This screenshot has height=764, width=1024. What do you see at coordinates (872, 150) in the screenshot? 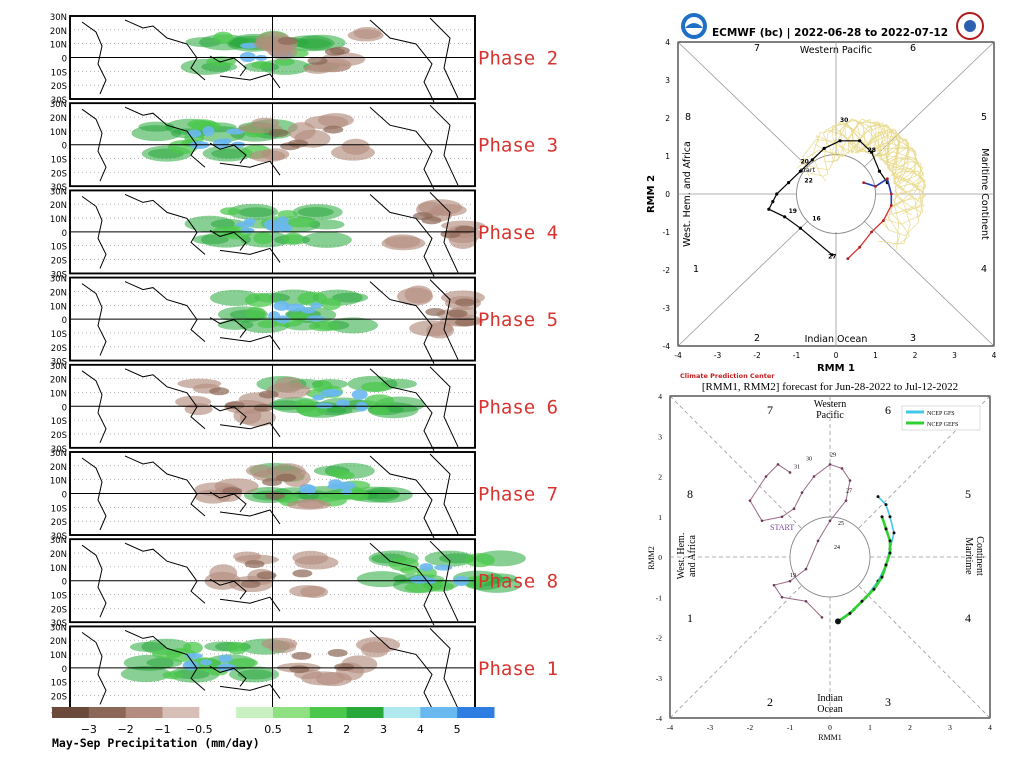
I see `day-label: 28` at bounding box center [872, 150].